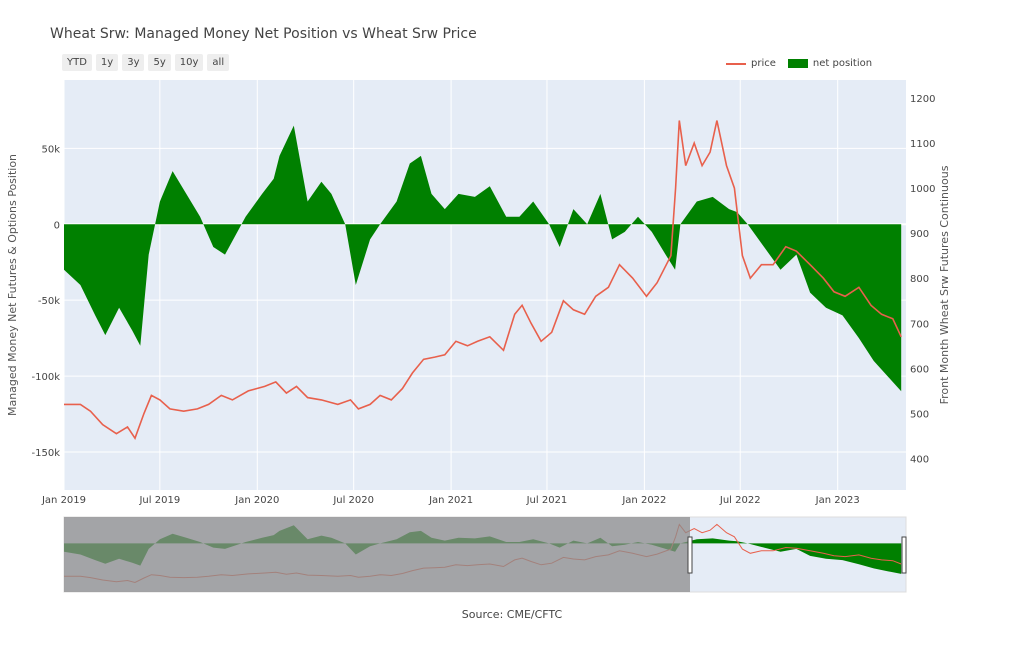  I want to click on range-slider-handle-left, so click(690, 555).